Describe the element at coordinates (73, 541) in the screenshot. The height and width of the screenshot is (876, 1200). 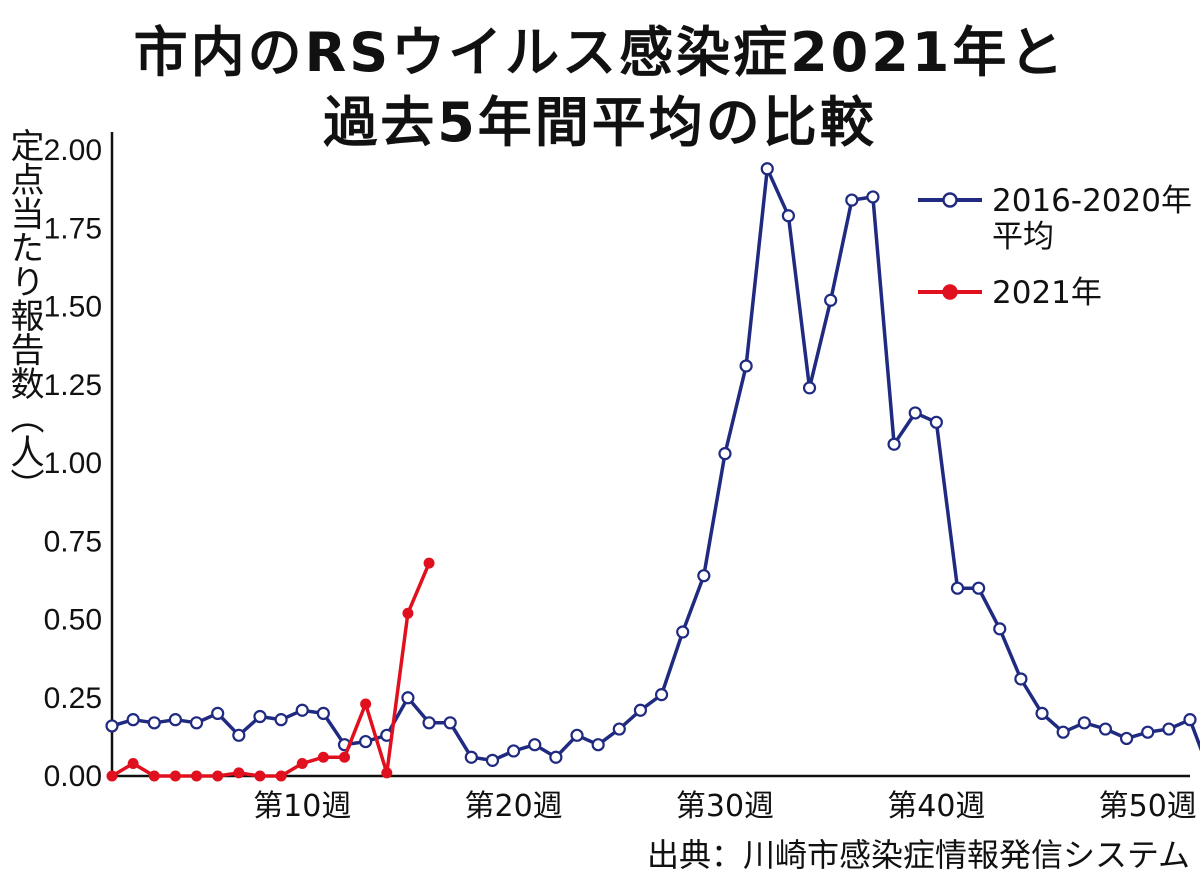
I see `y-tick-label: 0.75` at that location.